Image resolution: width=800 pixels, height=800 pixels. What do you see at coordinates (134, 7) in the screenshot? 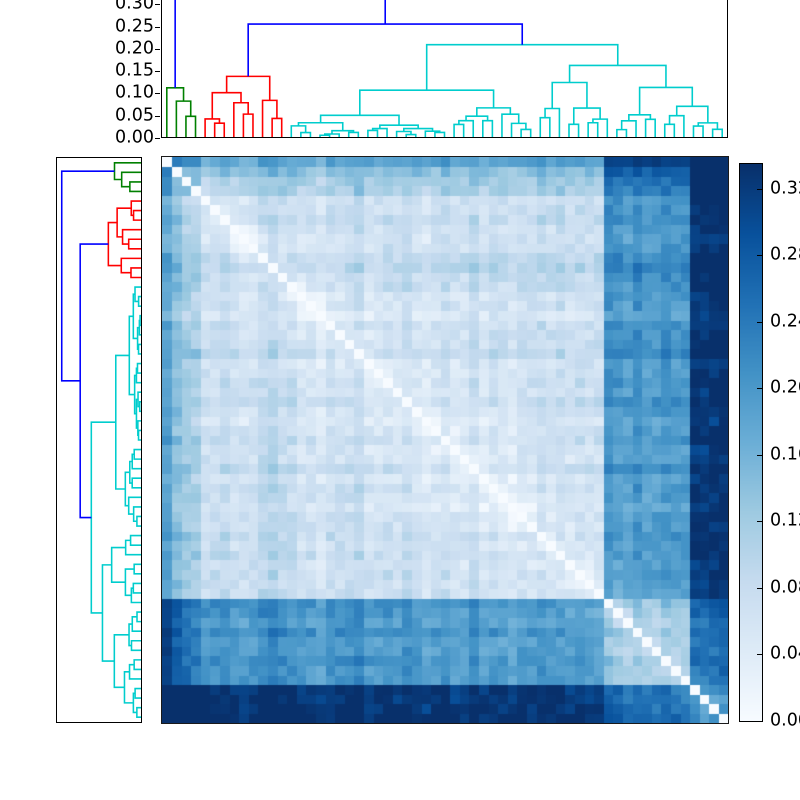
I see `dendrogram-tick-label: 0.30` at bounding box center [134, 7].